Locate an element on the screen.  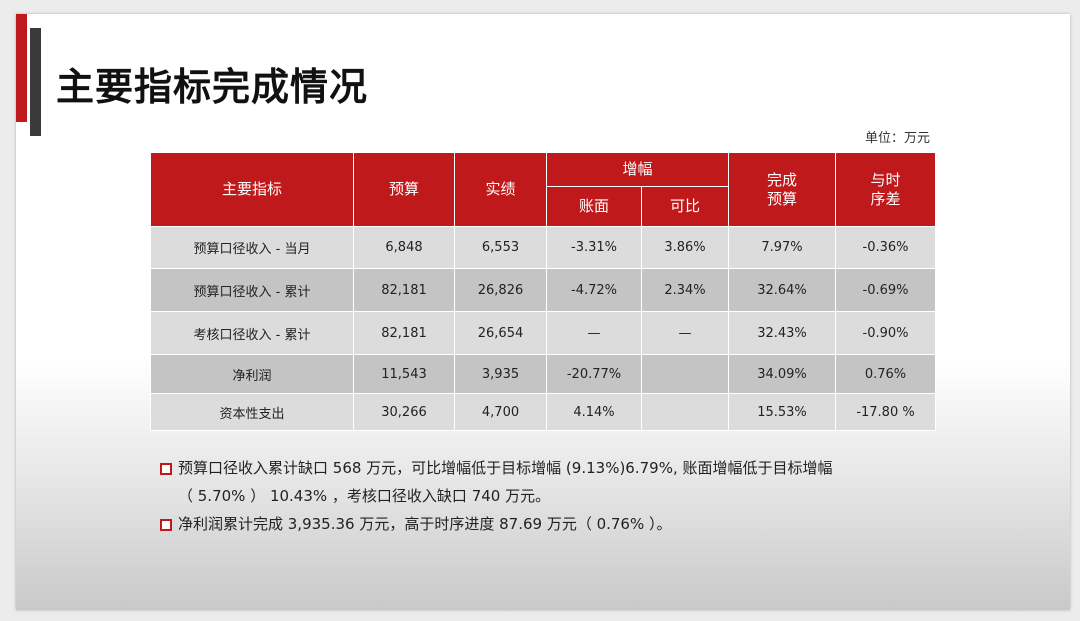
note-text-line2: （ 5.70% ） 10.43% ，考核口径收入缺口 740 万元。 is located at coordinates (364, 496).